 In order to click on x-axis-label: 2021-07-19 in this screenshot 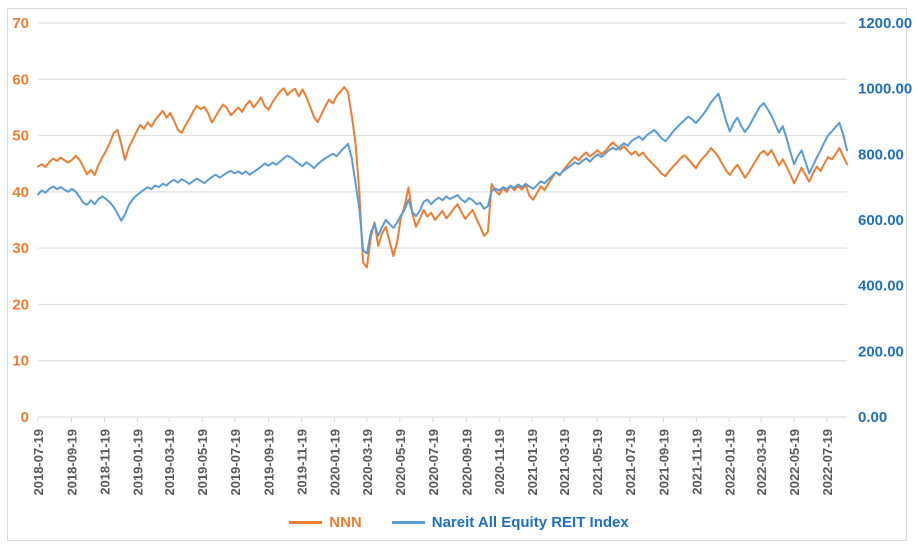, I will do `click(630, 462)`.